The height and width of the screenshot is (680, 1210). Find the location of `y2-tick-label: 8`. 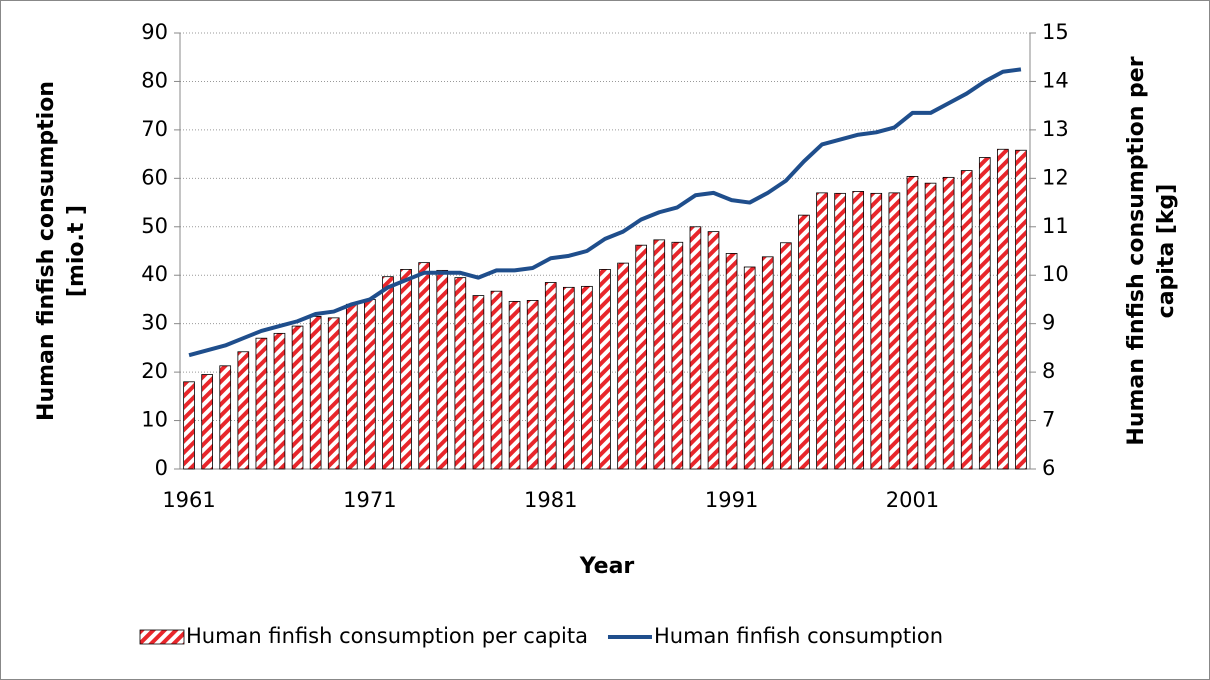

y2-tick-label: 8 is located at coordinates (1048, 371).